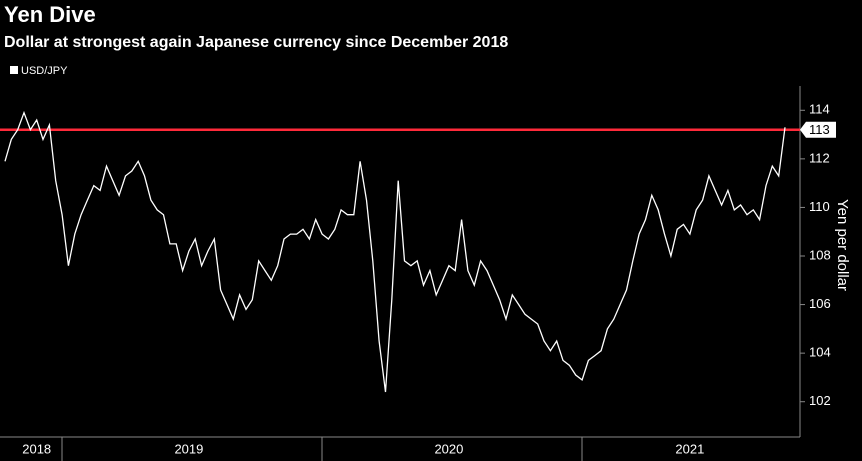 Image resolution: width=862 pixels, height=461 pixels. Describe the element at coordinates (689, 448) in the screenshot. I see `x-tick-label: 2021` at that location.